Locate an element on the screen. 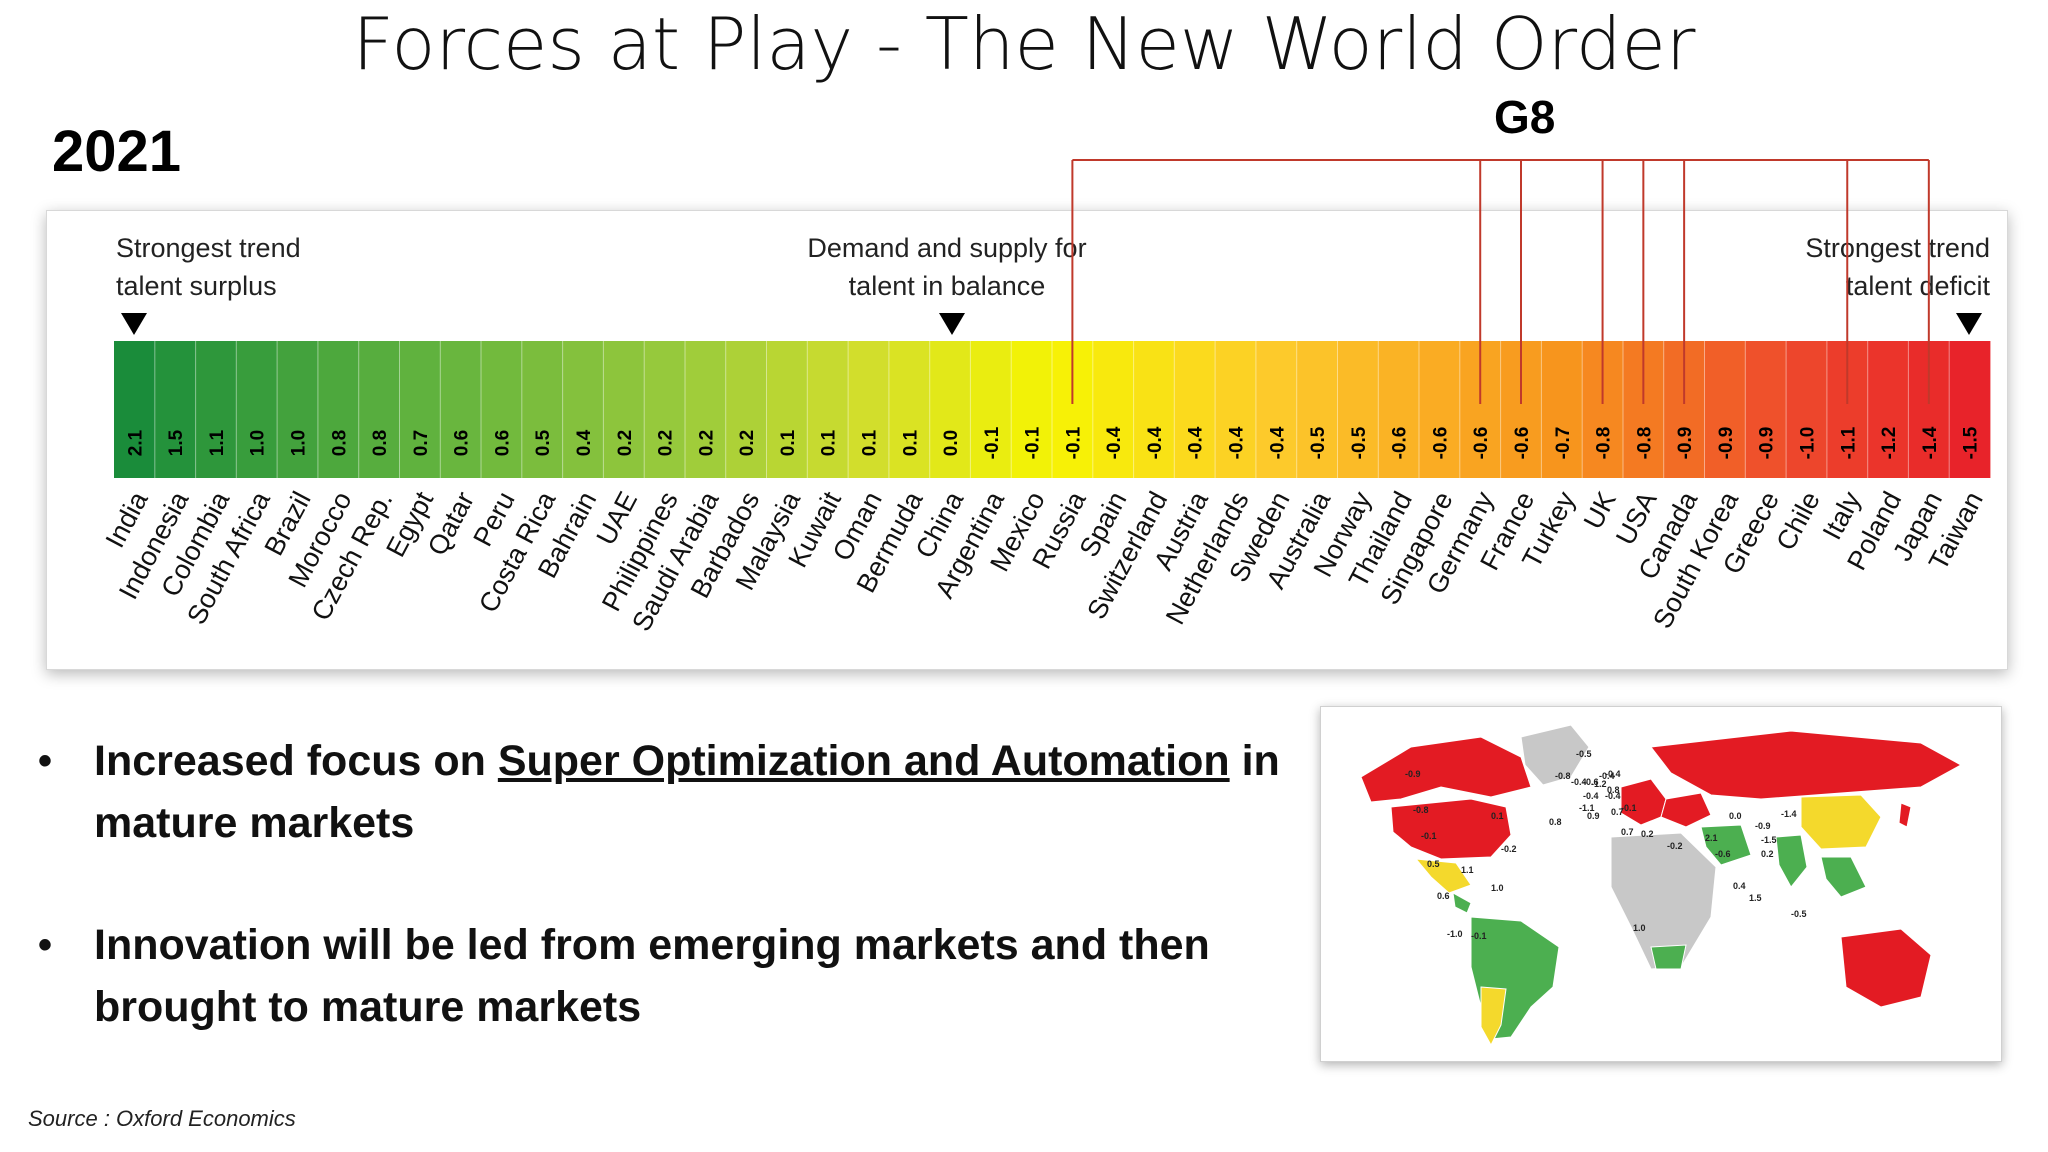  map-region-middle-east is located at coordinates (1726, 845).